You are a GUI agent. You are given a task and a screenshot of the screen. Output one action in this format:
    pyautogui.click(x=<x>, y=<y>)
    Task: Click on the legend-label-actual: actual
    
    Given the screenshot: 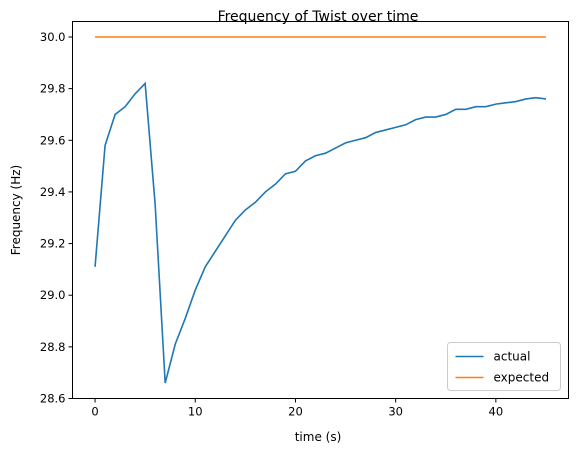 What is the action you would take?
    pyautogui.click(x=512, y=357)
    